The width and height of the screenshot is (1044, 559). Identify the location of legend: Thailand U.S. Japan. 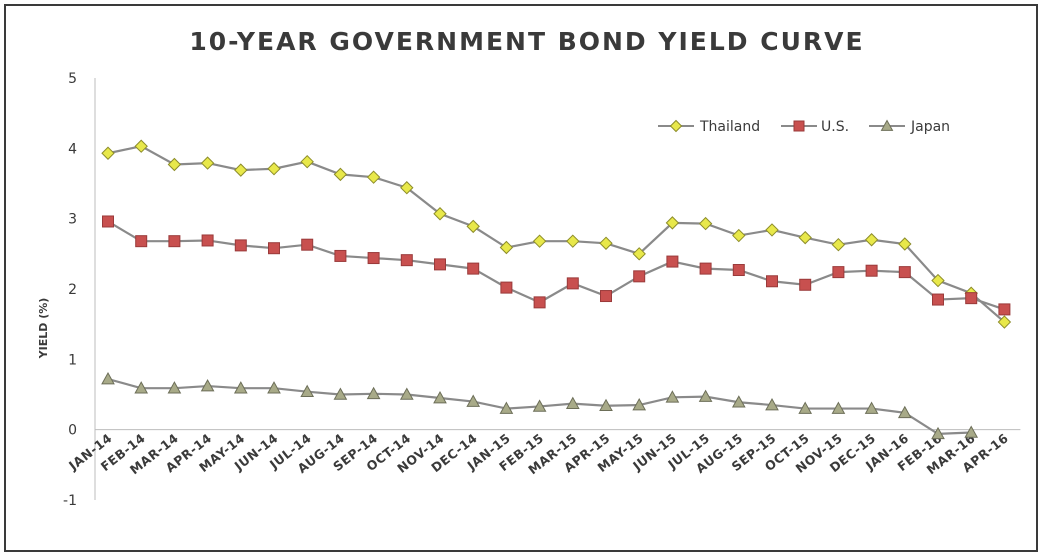
(804, 127).